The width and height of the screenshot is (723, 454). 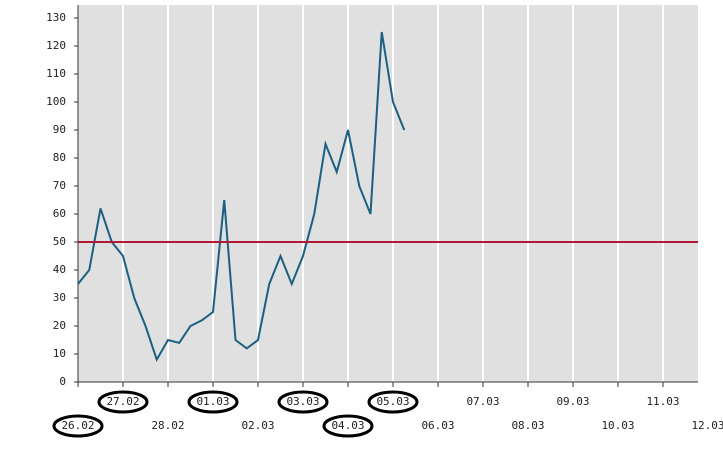 I want to click on y-tick-label: 130, so click(x=56, y=17).